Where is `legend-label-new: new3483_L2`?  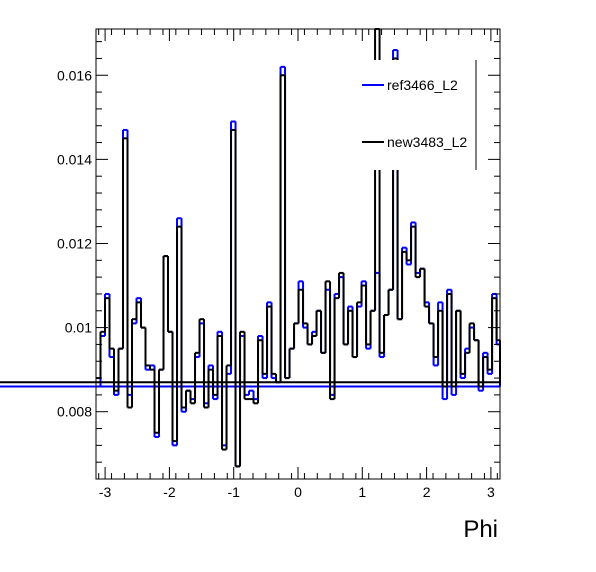
legend-label-new: new3483_L2 is located at coordinates (427, 142).